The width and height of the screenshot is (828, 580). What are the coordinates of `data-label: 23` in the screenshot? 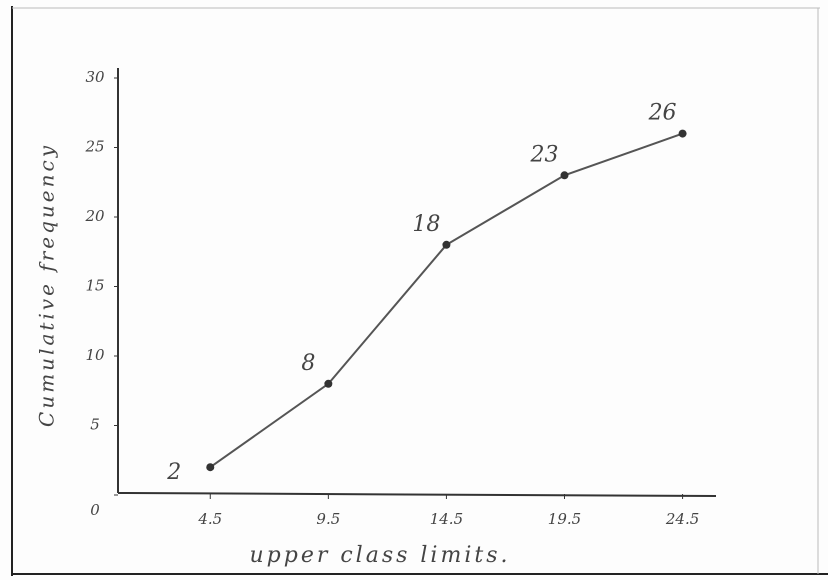 It's located at (544, 154).